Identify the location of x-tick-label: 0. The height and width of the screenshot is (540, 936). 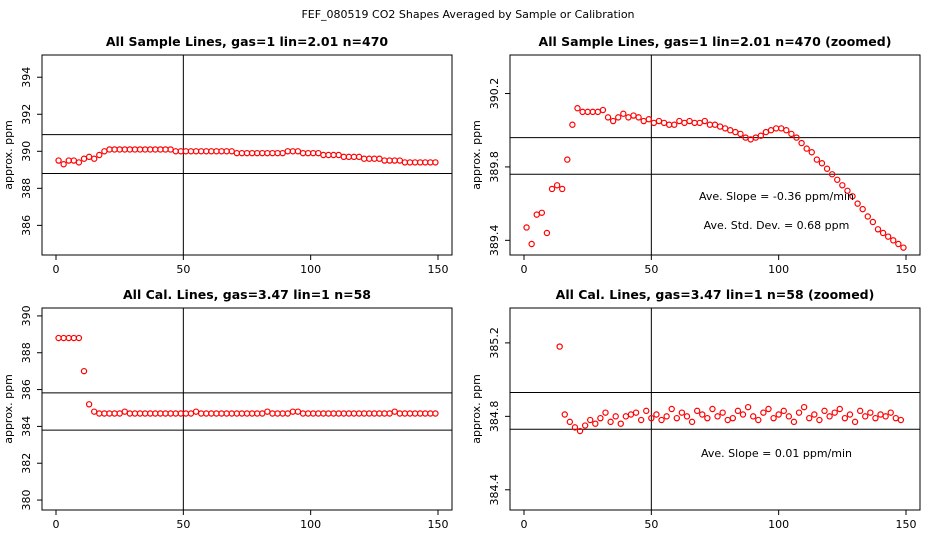
(56, 269).